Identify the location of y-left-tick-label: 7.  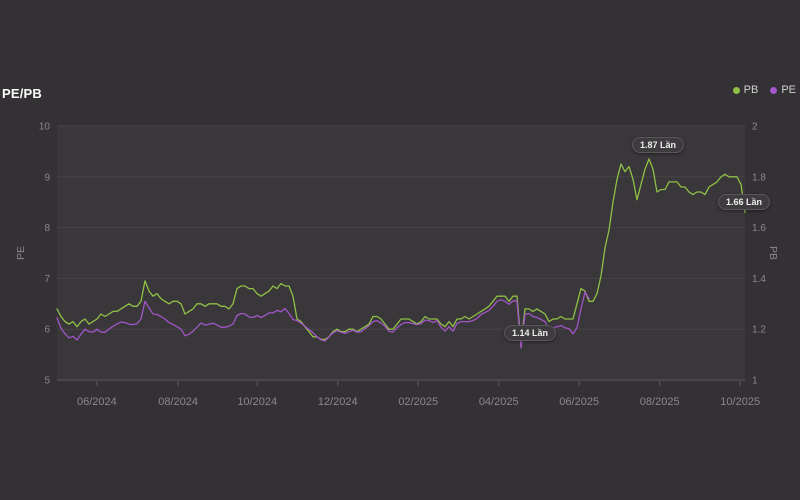
(47, 279).